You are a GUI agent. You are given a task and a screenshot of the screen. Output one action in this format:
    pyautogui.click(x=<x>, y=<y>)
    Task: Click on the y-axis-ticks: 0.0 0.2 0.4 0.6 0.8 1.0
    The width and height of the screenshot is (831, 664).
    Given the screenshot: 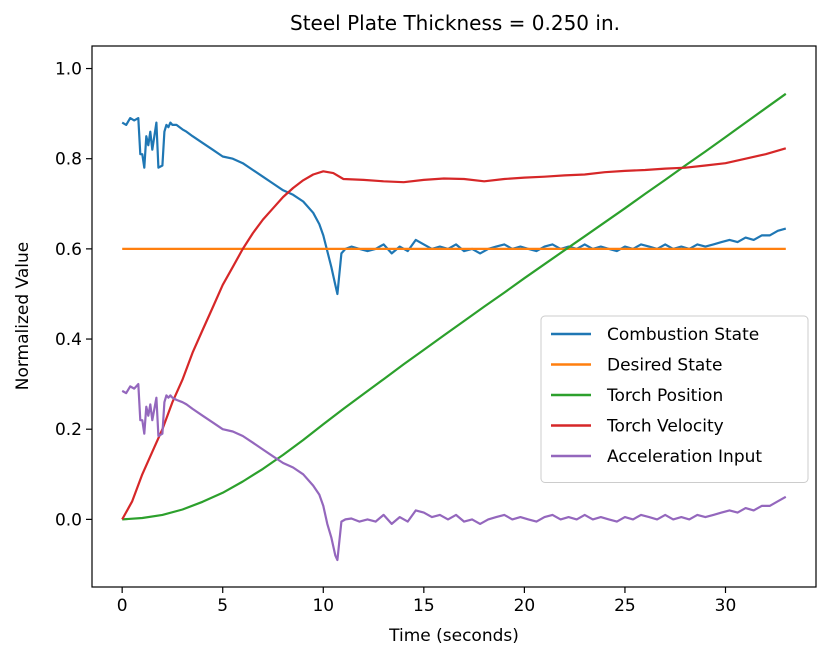 What is the action you would take?
    pyautogui.click(x=73, y=295)
    